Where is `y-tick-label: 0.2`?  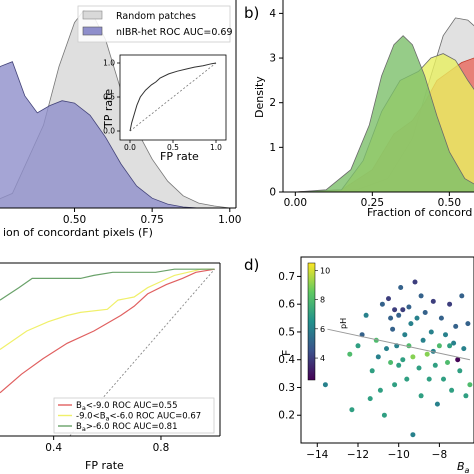 y-tick-label: 0.2 is located at coordinates (286, 416).